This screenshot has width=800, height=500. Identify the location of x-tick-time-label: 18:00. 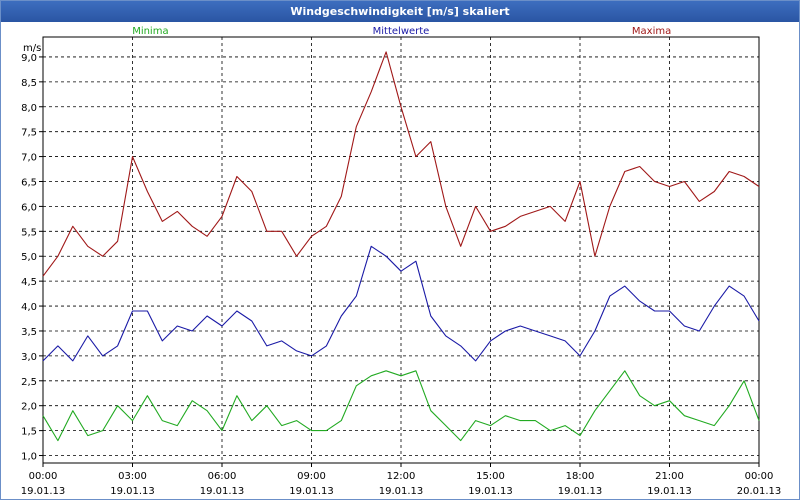
(580, 476).